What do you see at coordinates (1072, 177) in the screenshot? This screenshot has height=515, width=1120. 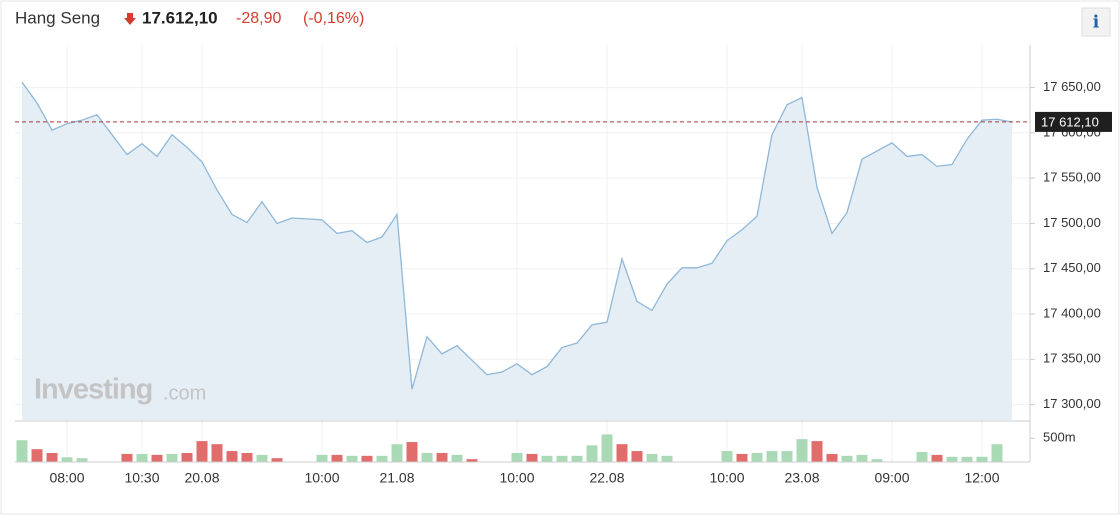 I see `y-tick-label: 17 550,00` at bounding box center [1072, 177].